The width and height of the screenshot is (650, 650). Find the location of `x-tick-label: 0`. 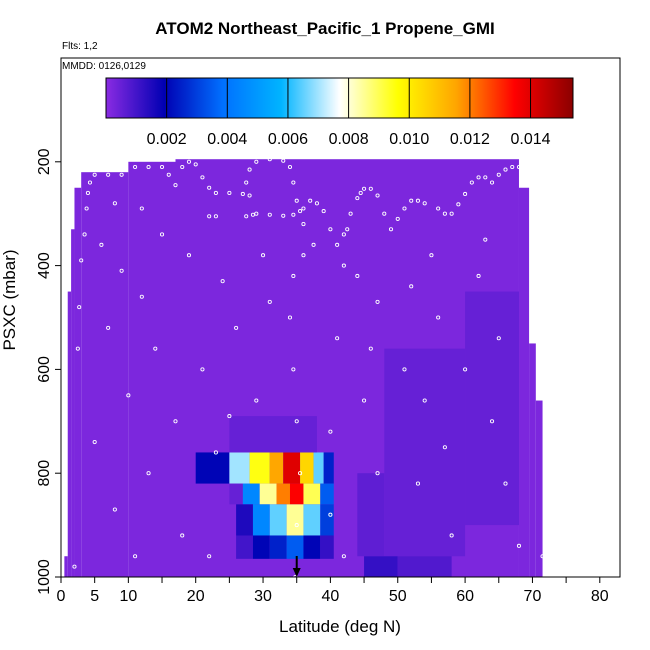

x-tick-label: 0 is located at coordinates (61, 596).